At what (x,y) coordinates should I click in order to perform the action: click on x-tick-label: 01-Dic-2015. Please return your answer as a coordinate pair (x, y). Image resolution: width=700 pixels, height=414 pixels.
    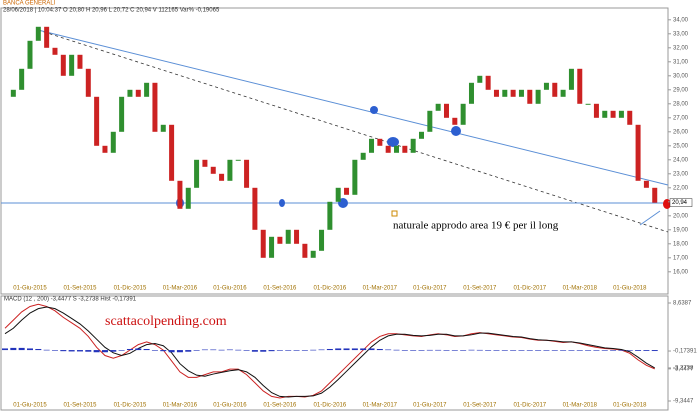
    Looking at the image, I should click on (130, 406).